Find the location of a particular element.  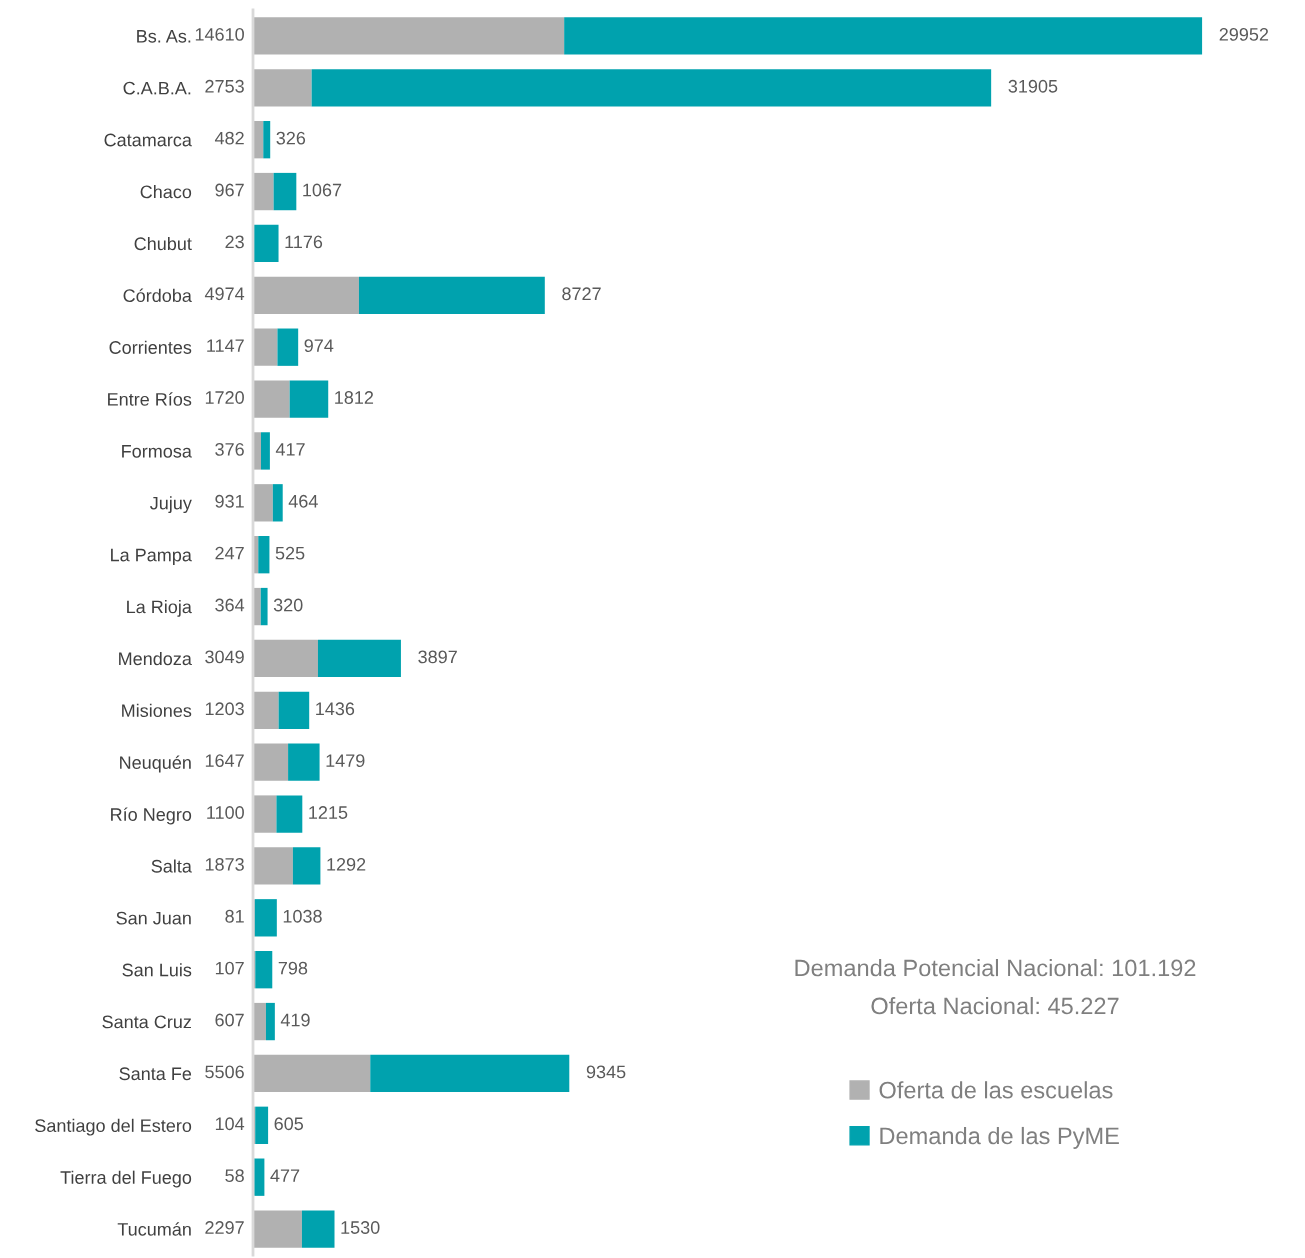

data-label: 2753 is located at coordinates (224, 86).